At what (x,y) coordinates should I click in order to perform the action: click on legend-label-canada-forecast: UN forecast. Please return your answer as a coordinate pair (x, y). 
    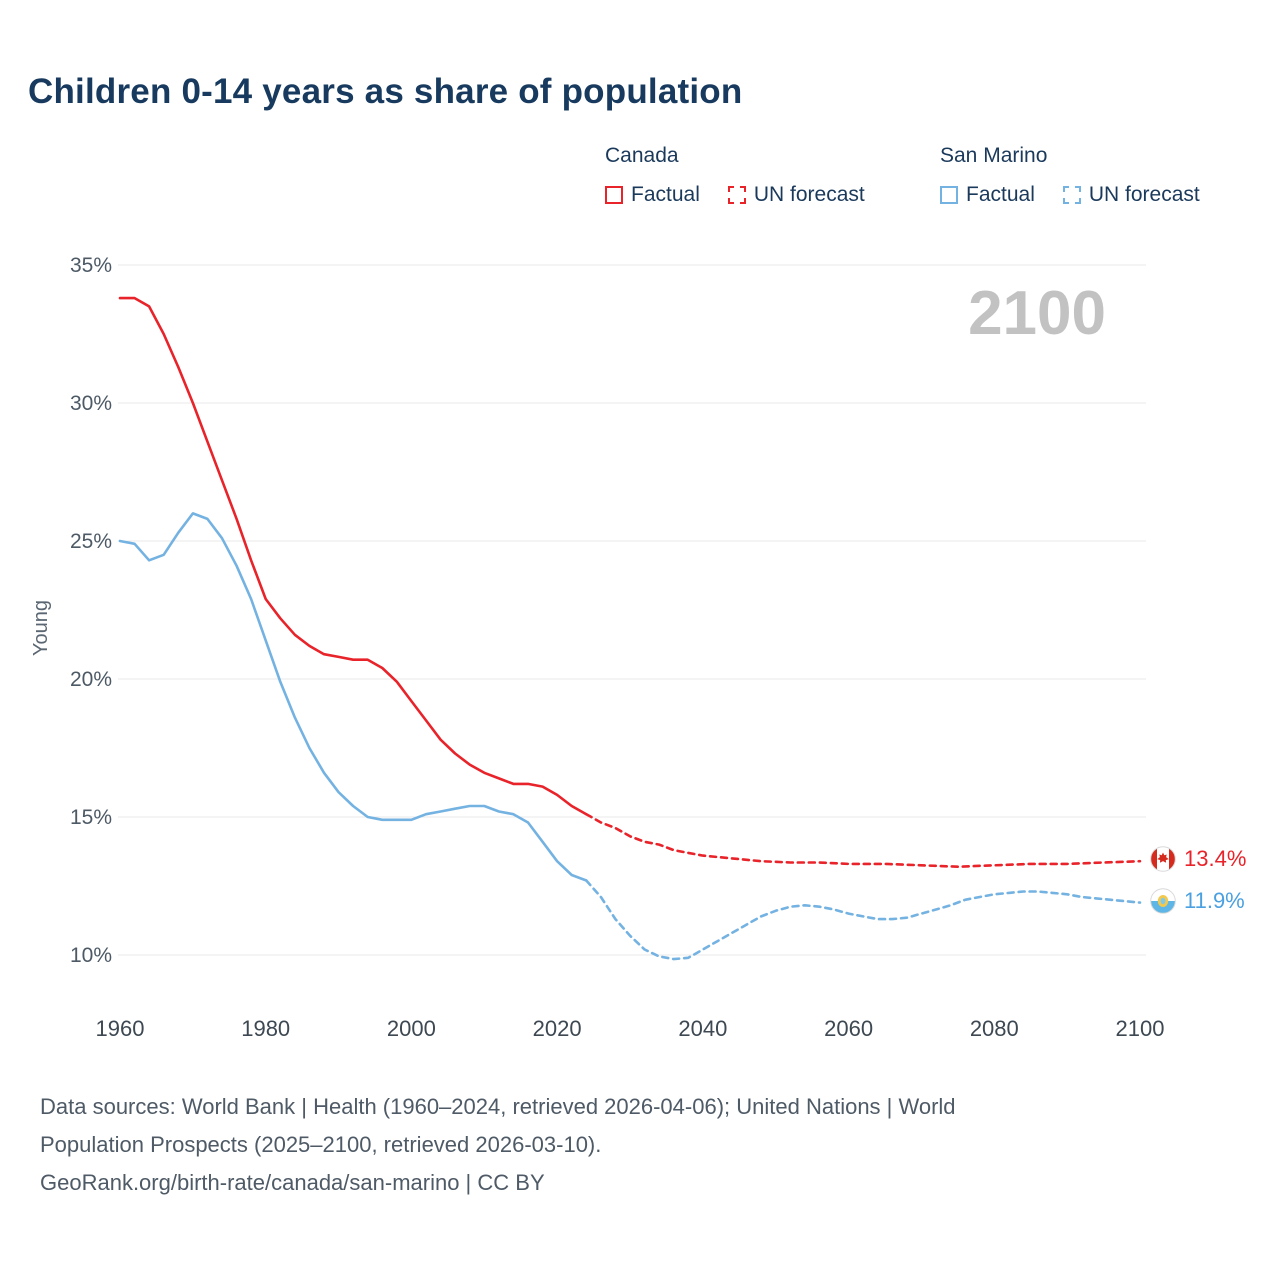
    Looking at the image, I should click on (809, 194).